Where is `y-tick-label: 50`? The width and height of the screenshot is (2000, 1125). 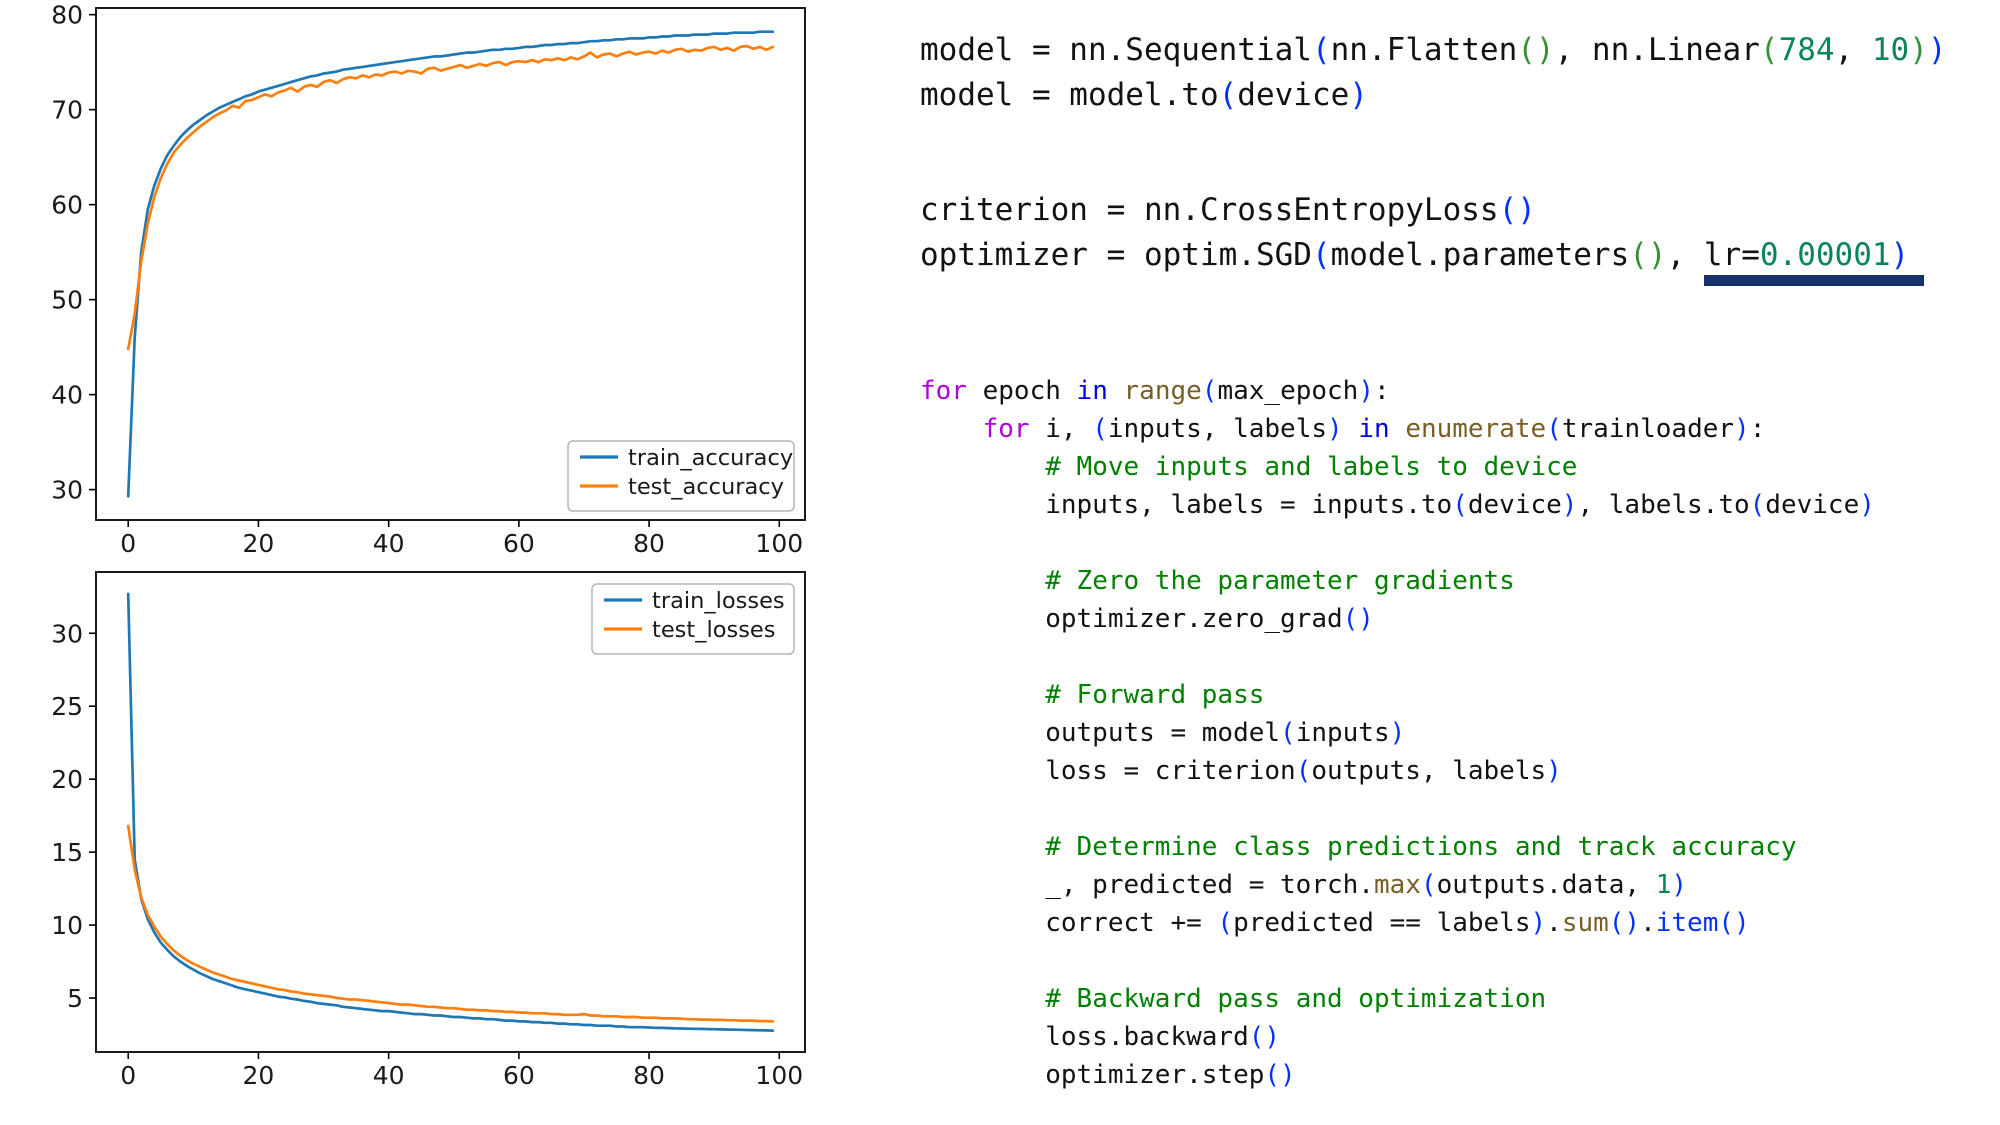 y-tick-label: 50 is located at coordinates (67, 300).